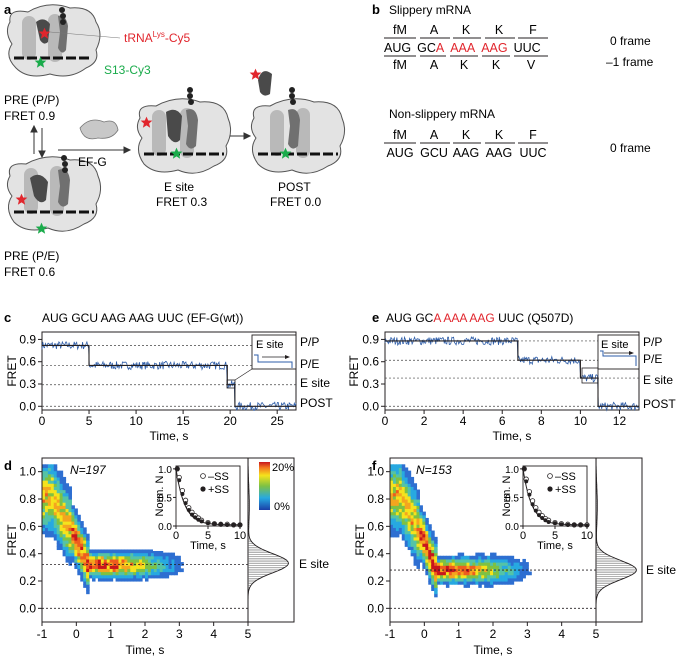  Describe the element at coordinates (596, 634) in the screenshot. I see `x-tick-label: 5` at that location.